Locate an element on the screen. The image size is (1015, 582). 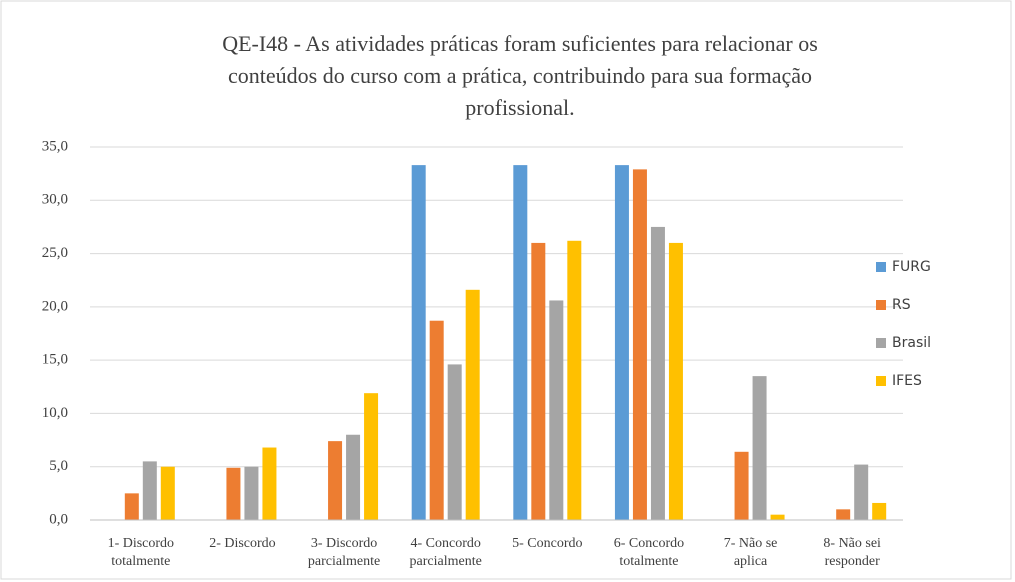
y-tick-label: 25,0 is located at coordinates (55, 253).